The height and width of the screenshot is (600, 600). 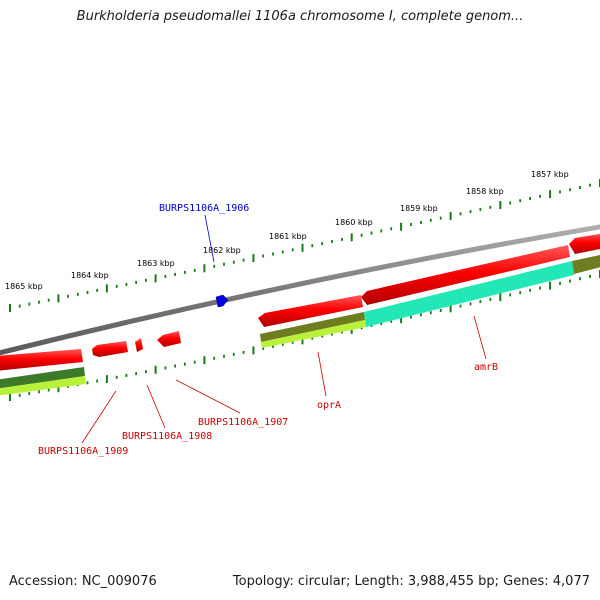 I want to click on gene-feature-1907, so click(x=169, y=339).